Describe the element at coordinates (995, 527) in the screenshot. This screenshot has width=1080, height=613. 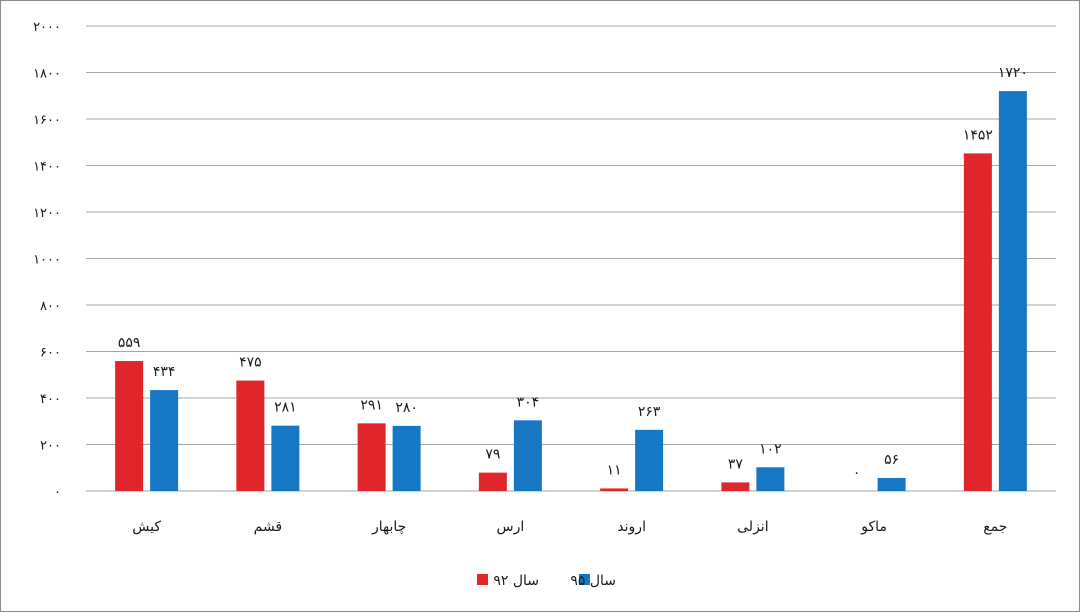
I see `x-tick-label: جمع` at that location.